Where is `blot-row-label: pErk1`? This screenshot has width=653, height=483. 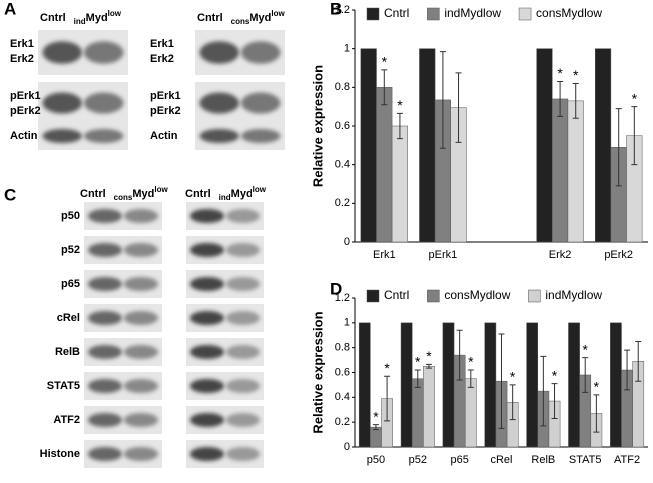 blot-row-label: pErk1 is located at coordinates (25, 96).